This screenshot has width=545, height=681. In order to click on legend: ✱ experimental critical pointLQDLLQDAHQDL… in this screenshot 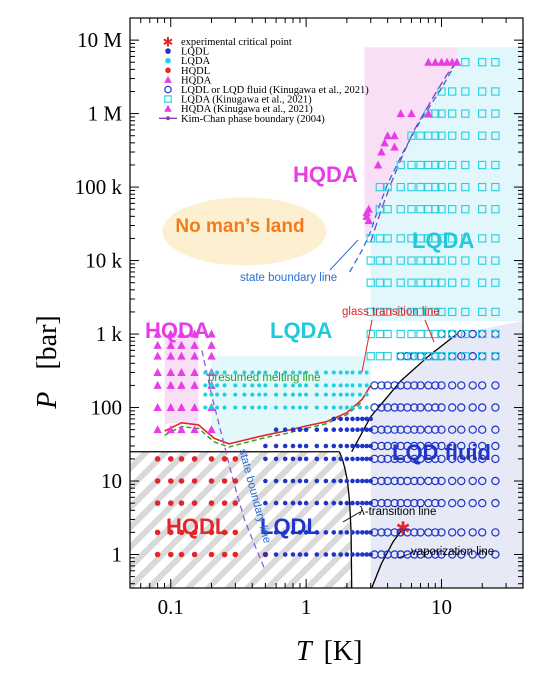, I will do `click(264, 80)`.